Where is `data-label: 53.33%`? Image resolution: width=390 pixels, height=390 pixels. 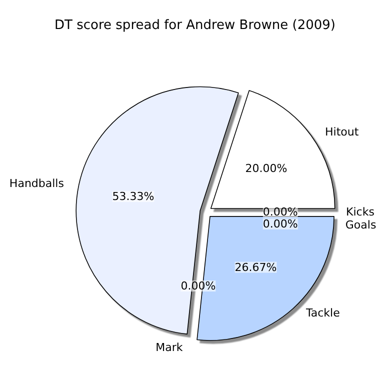
data-label: 53.33% is located at coordinates (133, 197).